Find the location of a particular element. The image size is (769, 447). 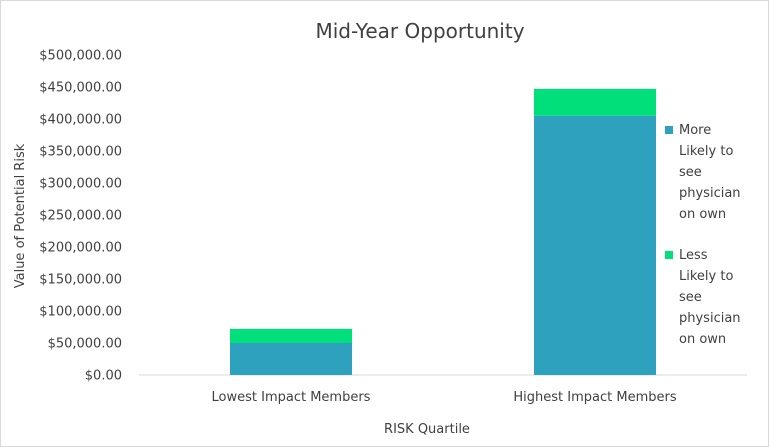

y-axis-title: Value of Potential Risk is located at coordinates (20, 215).